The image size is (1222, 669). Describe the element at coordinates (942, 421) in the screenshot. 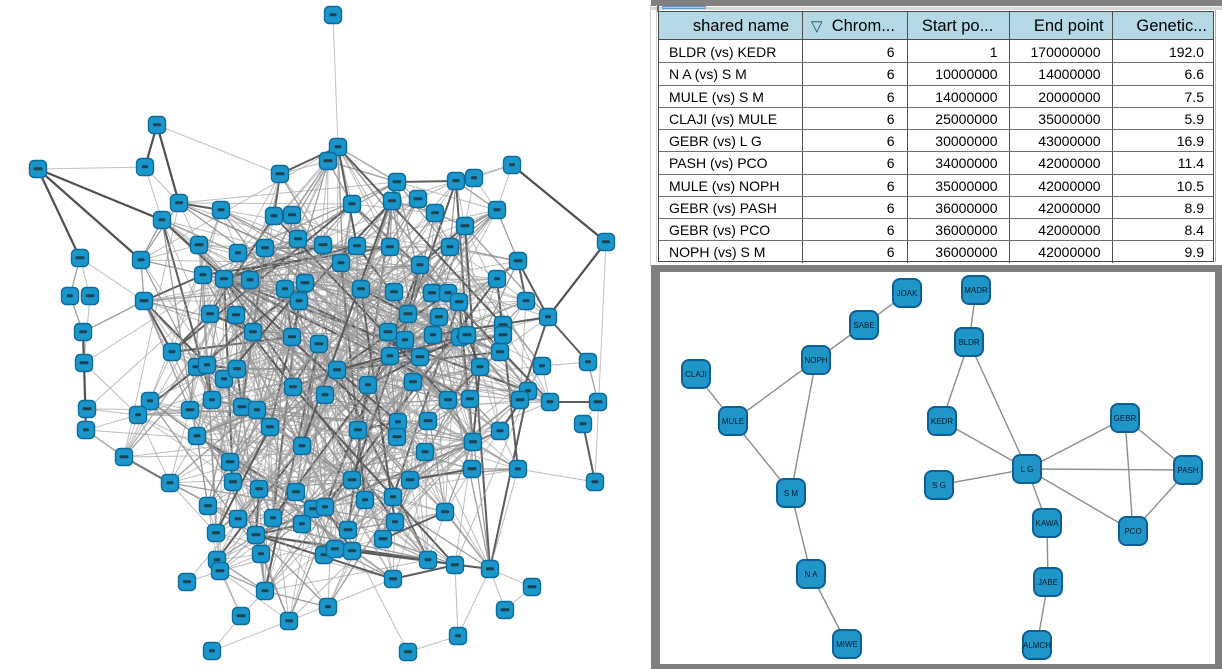

I see `svg-text: KEDR` at that location.